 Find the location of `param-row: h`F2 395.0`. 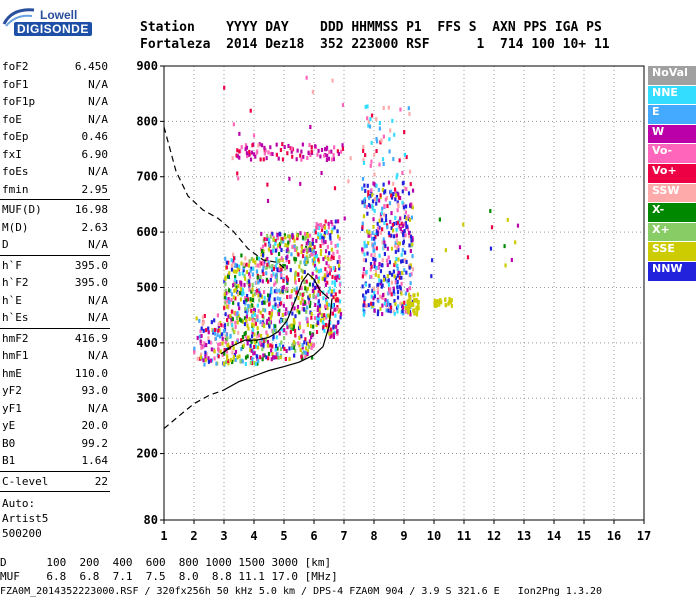

param-row: h`F2 395.0 is located at coordinates (55, 283).